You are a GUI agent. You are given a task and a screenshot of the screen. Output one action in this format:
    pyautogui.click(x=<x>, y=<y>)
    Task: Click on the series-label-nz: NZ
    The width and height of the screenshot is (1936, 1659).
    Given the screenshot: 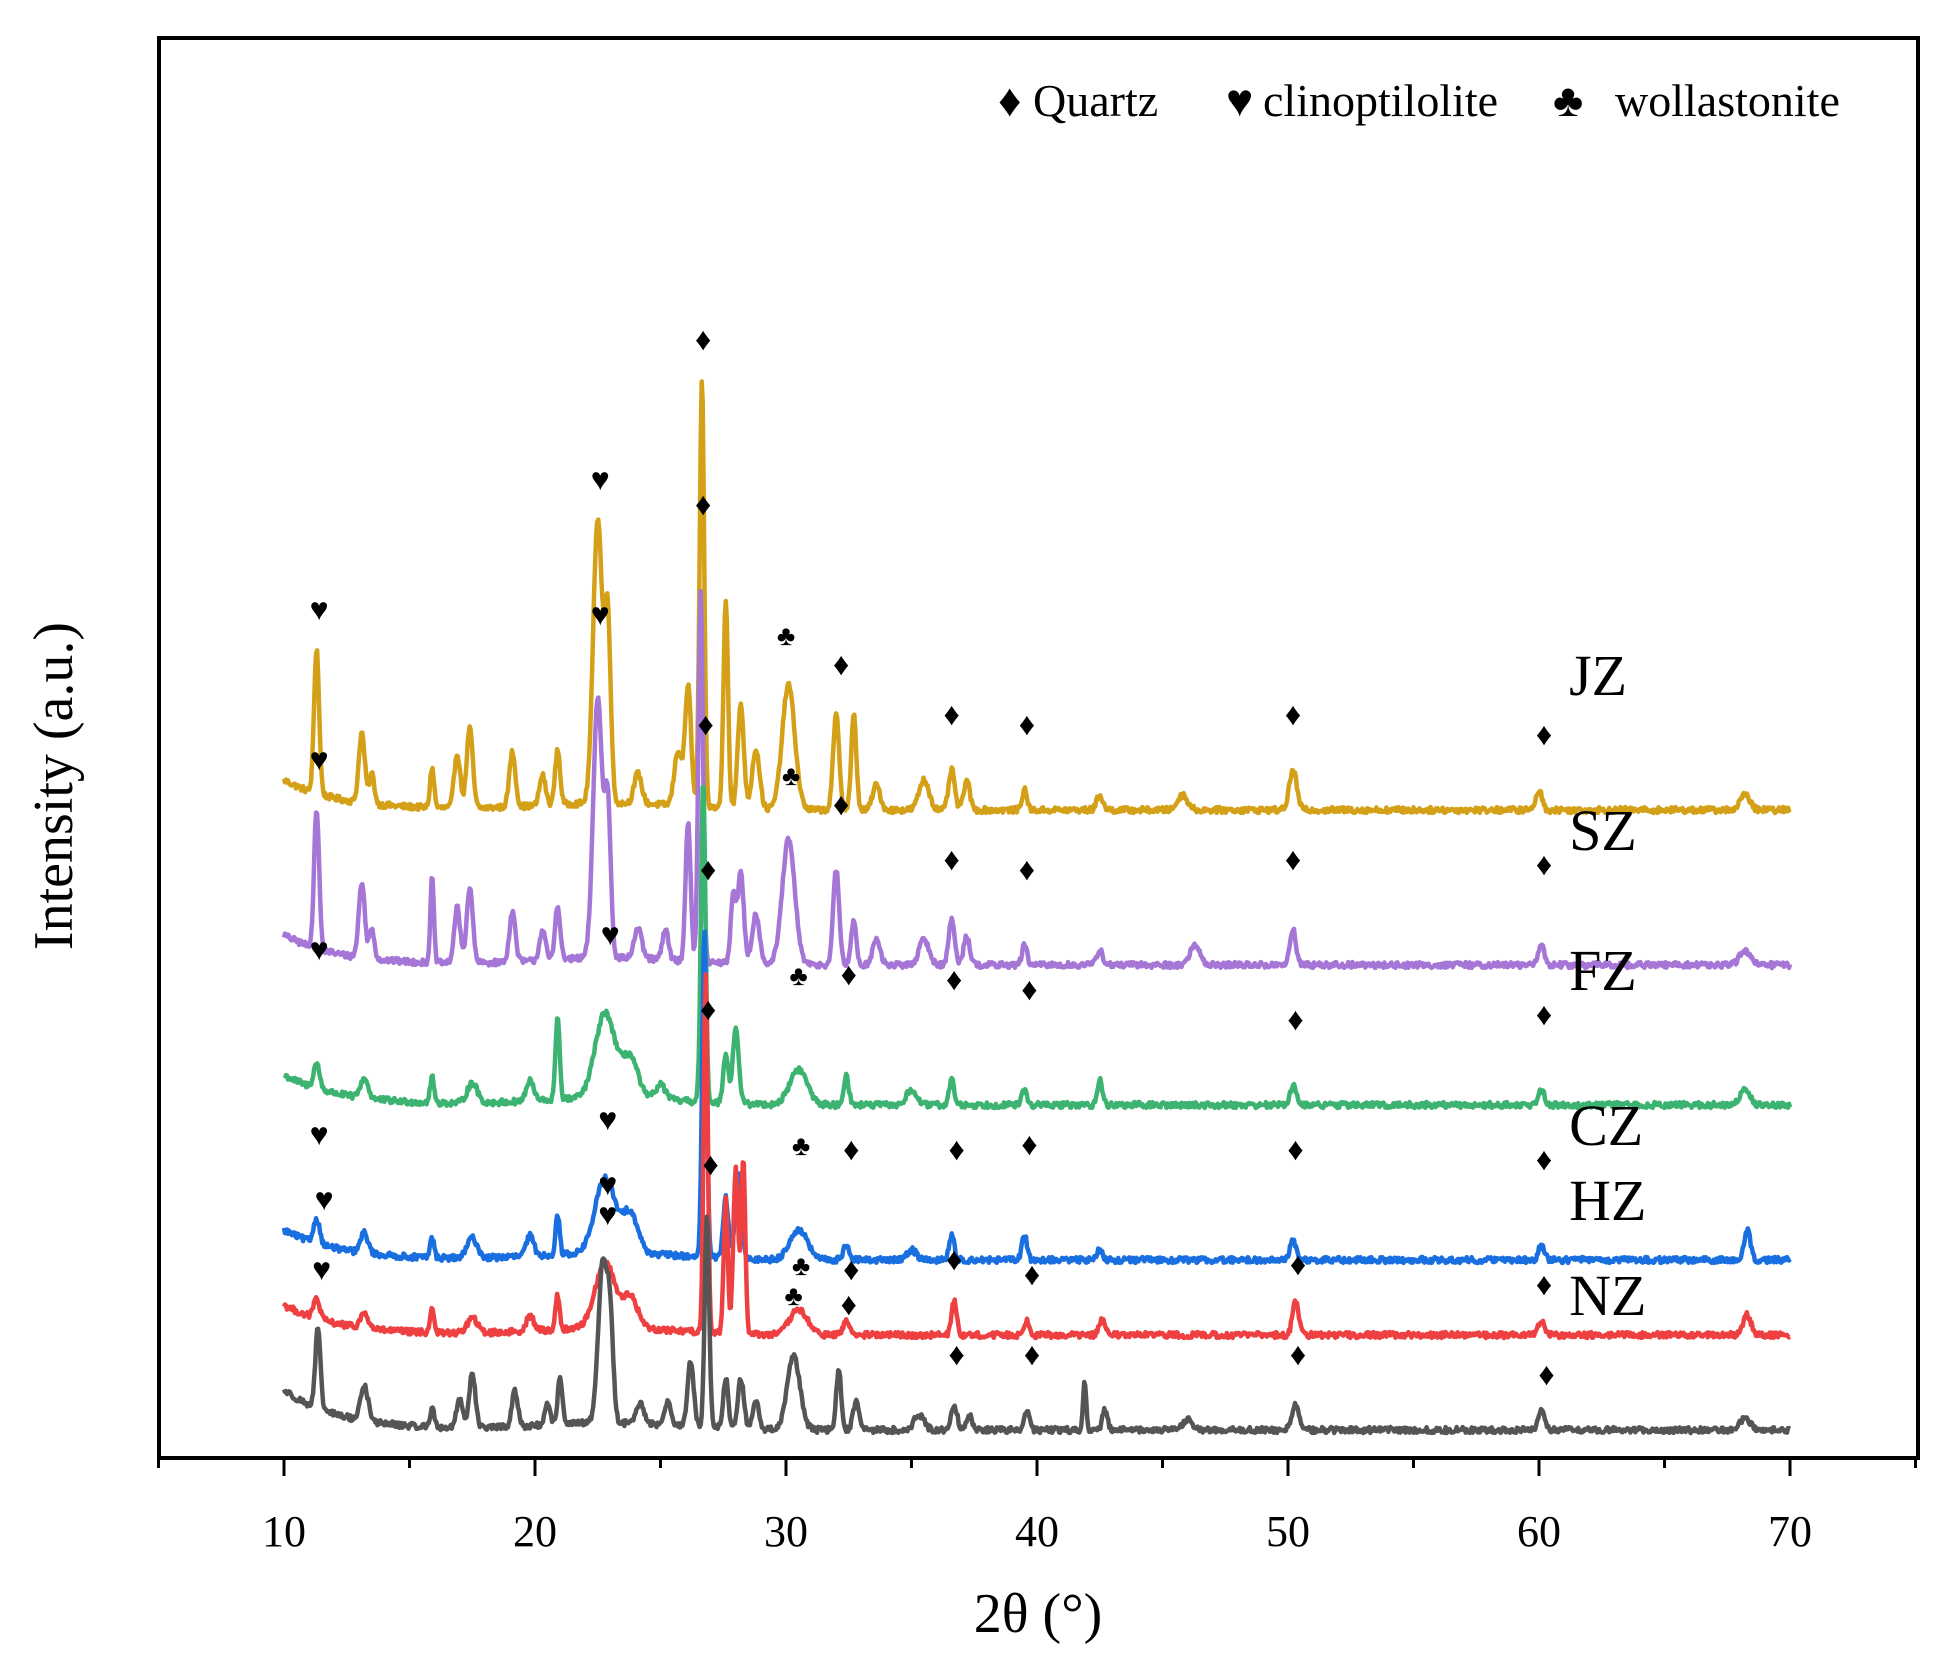 What is the action you would take?
    pyautogui.click(x=1607, y=1295)
    